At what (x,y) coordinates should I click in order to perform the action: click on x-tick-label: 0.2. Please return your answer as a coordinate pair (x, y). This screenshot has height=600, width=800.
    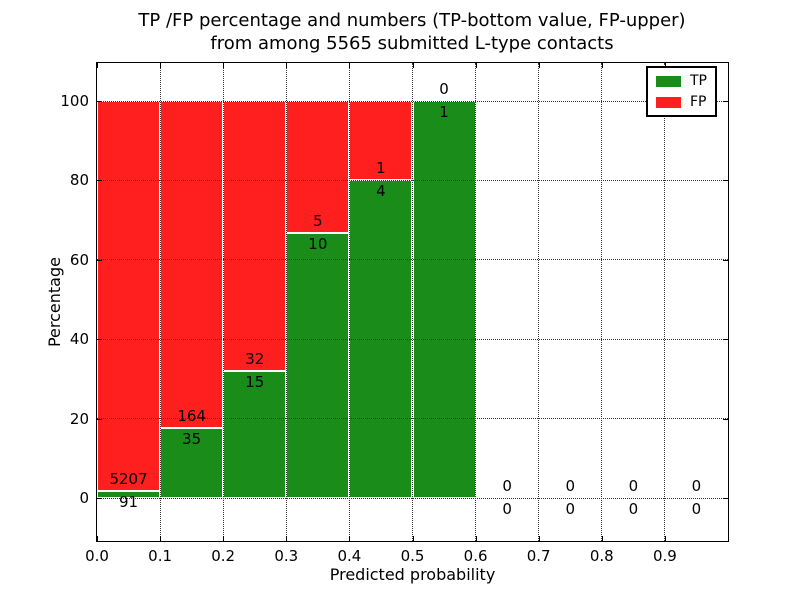
    Looking at the image, I should click on (223, 556).